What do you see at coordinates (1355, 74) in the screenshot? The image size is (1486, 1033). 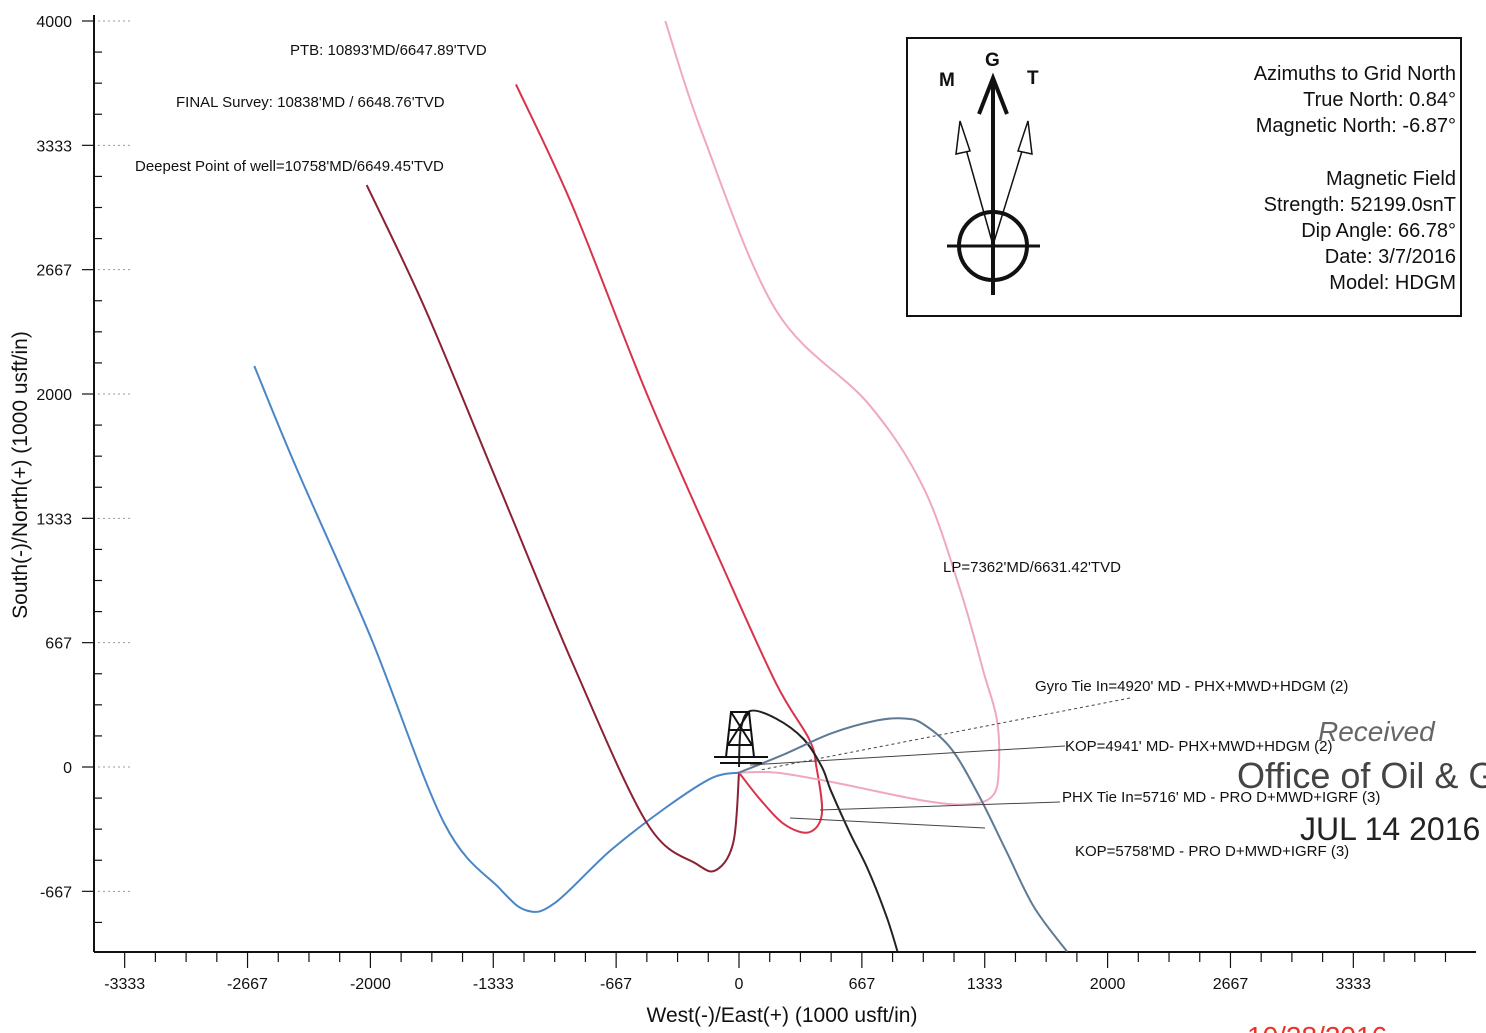 I see `legend-line: Azimuths to Grid North` at bounding box center [1355, 74].